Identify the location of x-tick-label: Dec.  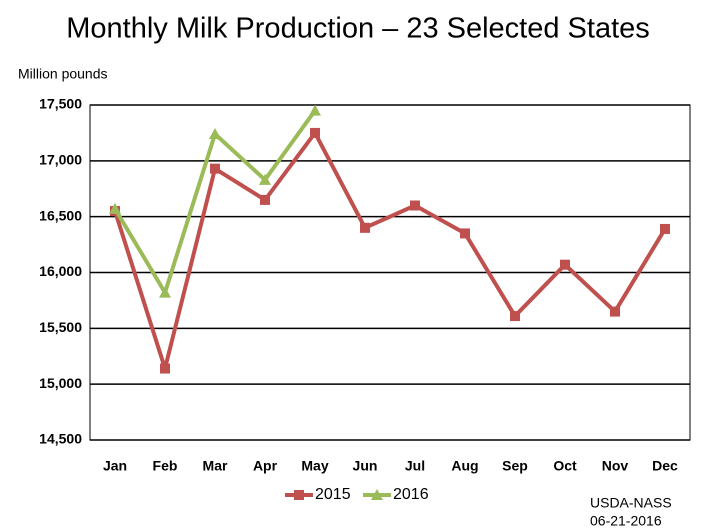
(665, 466).